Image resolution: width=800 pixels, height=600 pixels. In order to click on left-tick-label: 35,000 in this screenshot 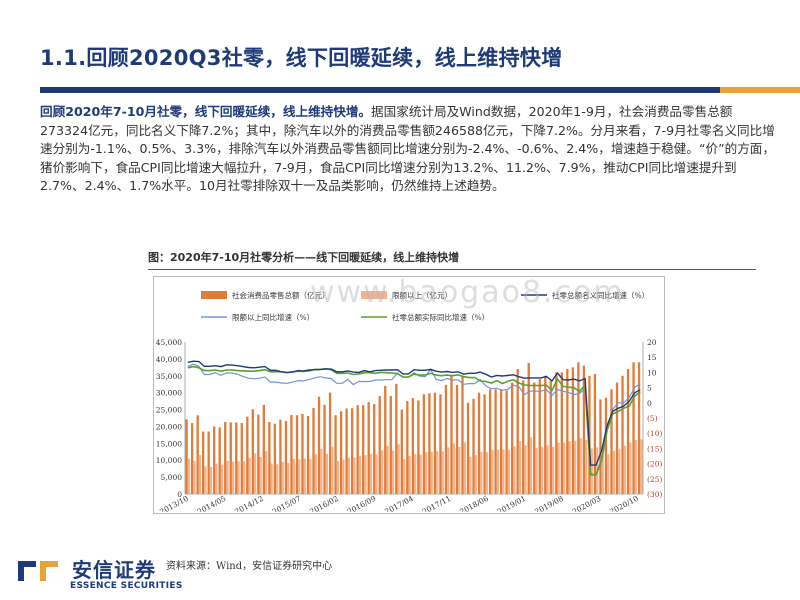, I will do `click(169, 376)`.